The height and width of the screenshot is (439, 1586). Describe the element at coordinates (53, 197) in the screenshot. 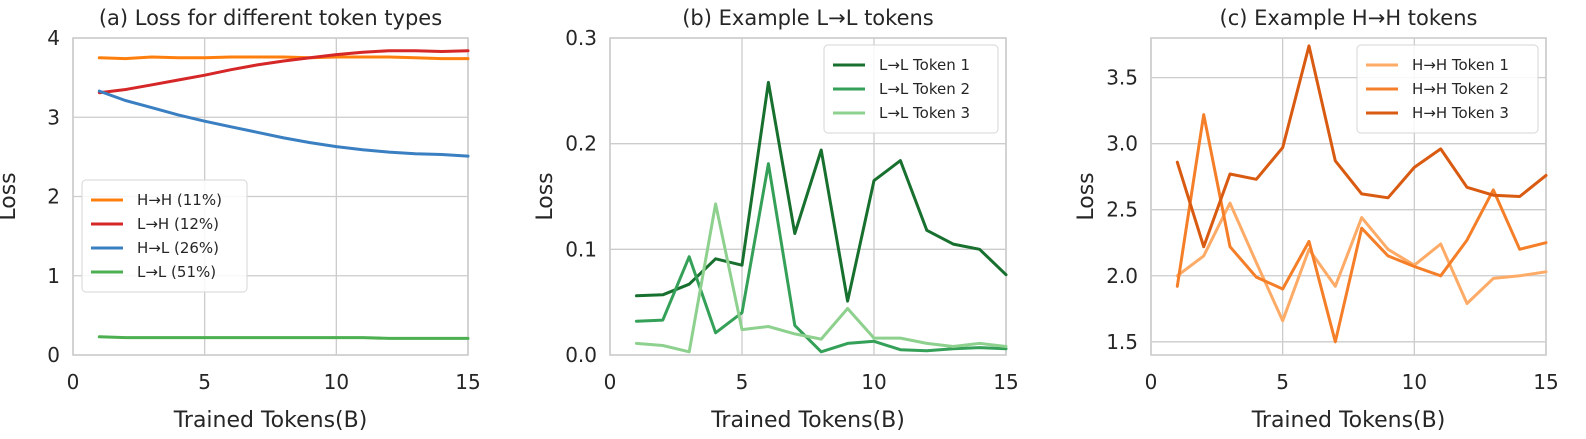

I see `y-tick-label: 2` at that location.